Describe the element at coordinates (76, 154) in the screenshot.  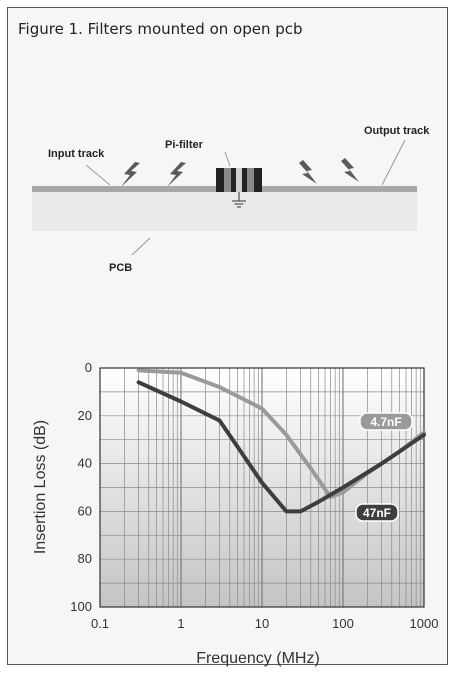
I see `input-track-label: Input track` at that location.